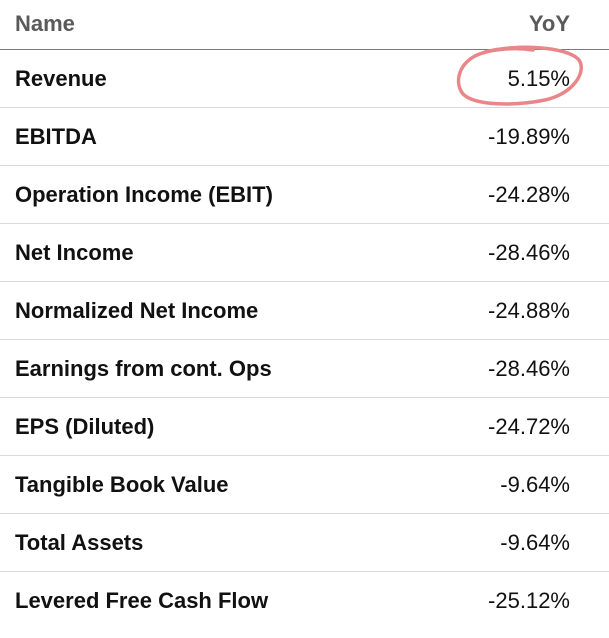  I want to click on row-label: Net Income, so click(74, 252).